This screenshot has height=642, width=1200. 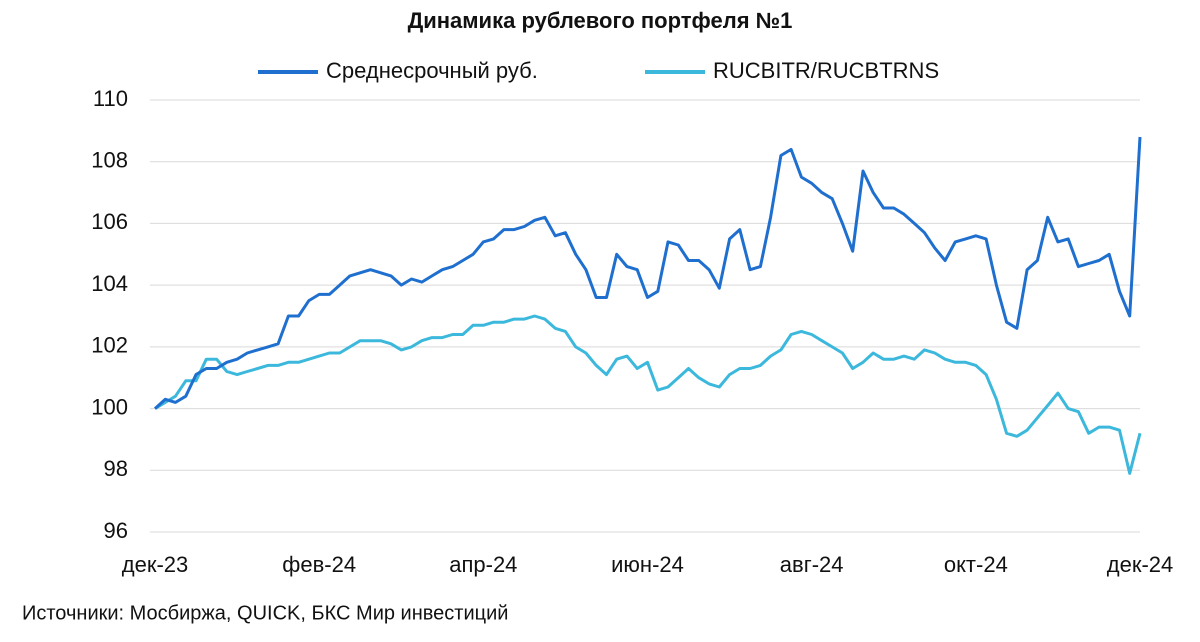 I want to click on y-tick-label: 98, so click(x=116, y=468).